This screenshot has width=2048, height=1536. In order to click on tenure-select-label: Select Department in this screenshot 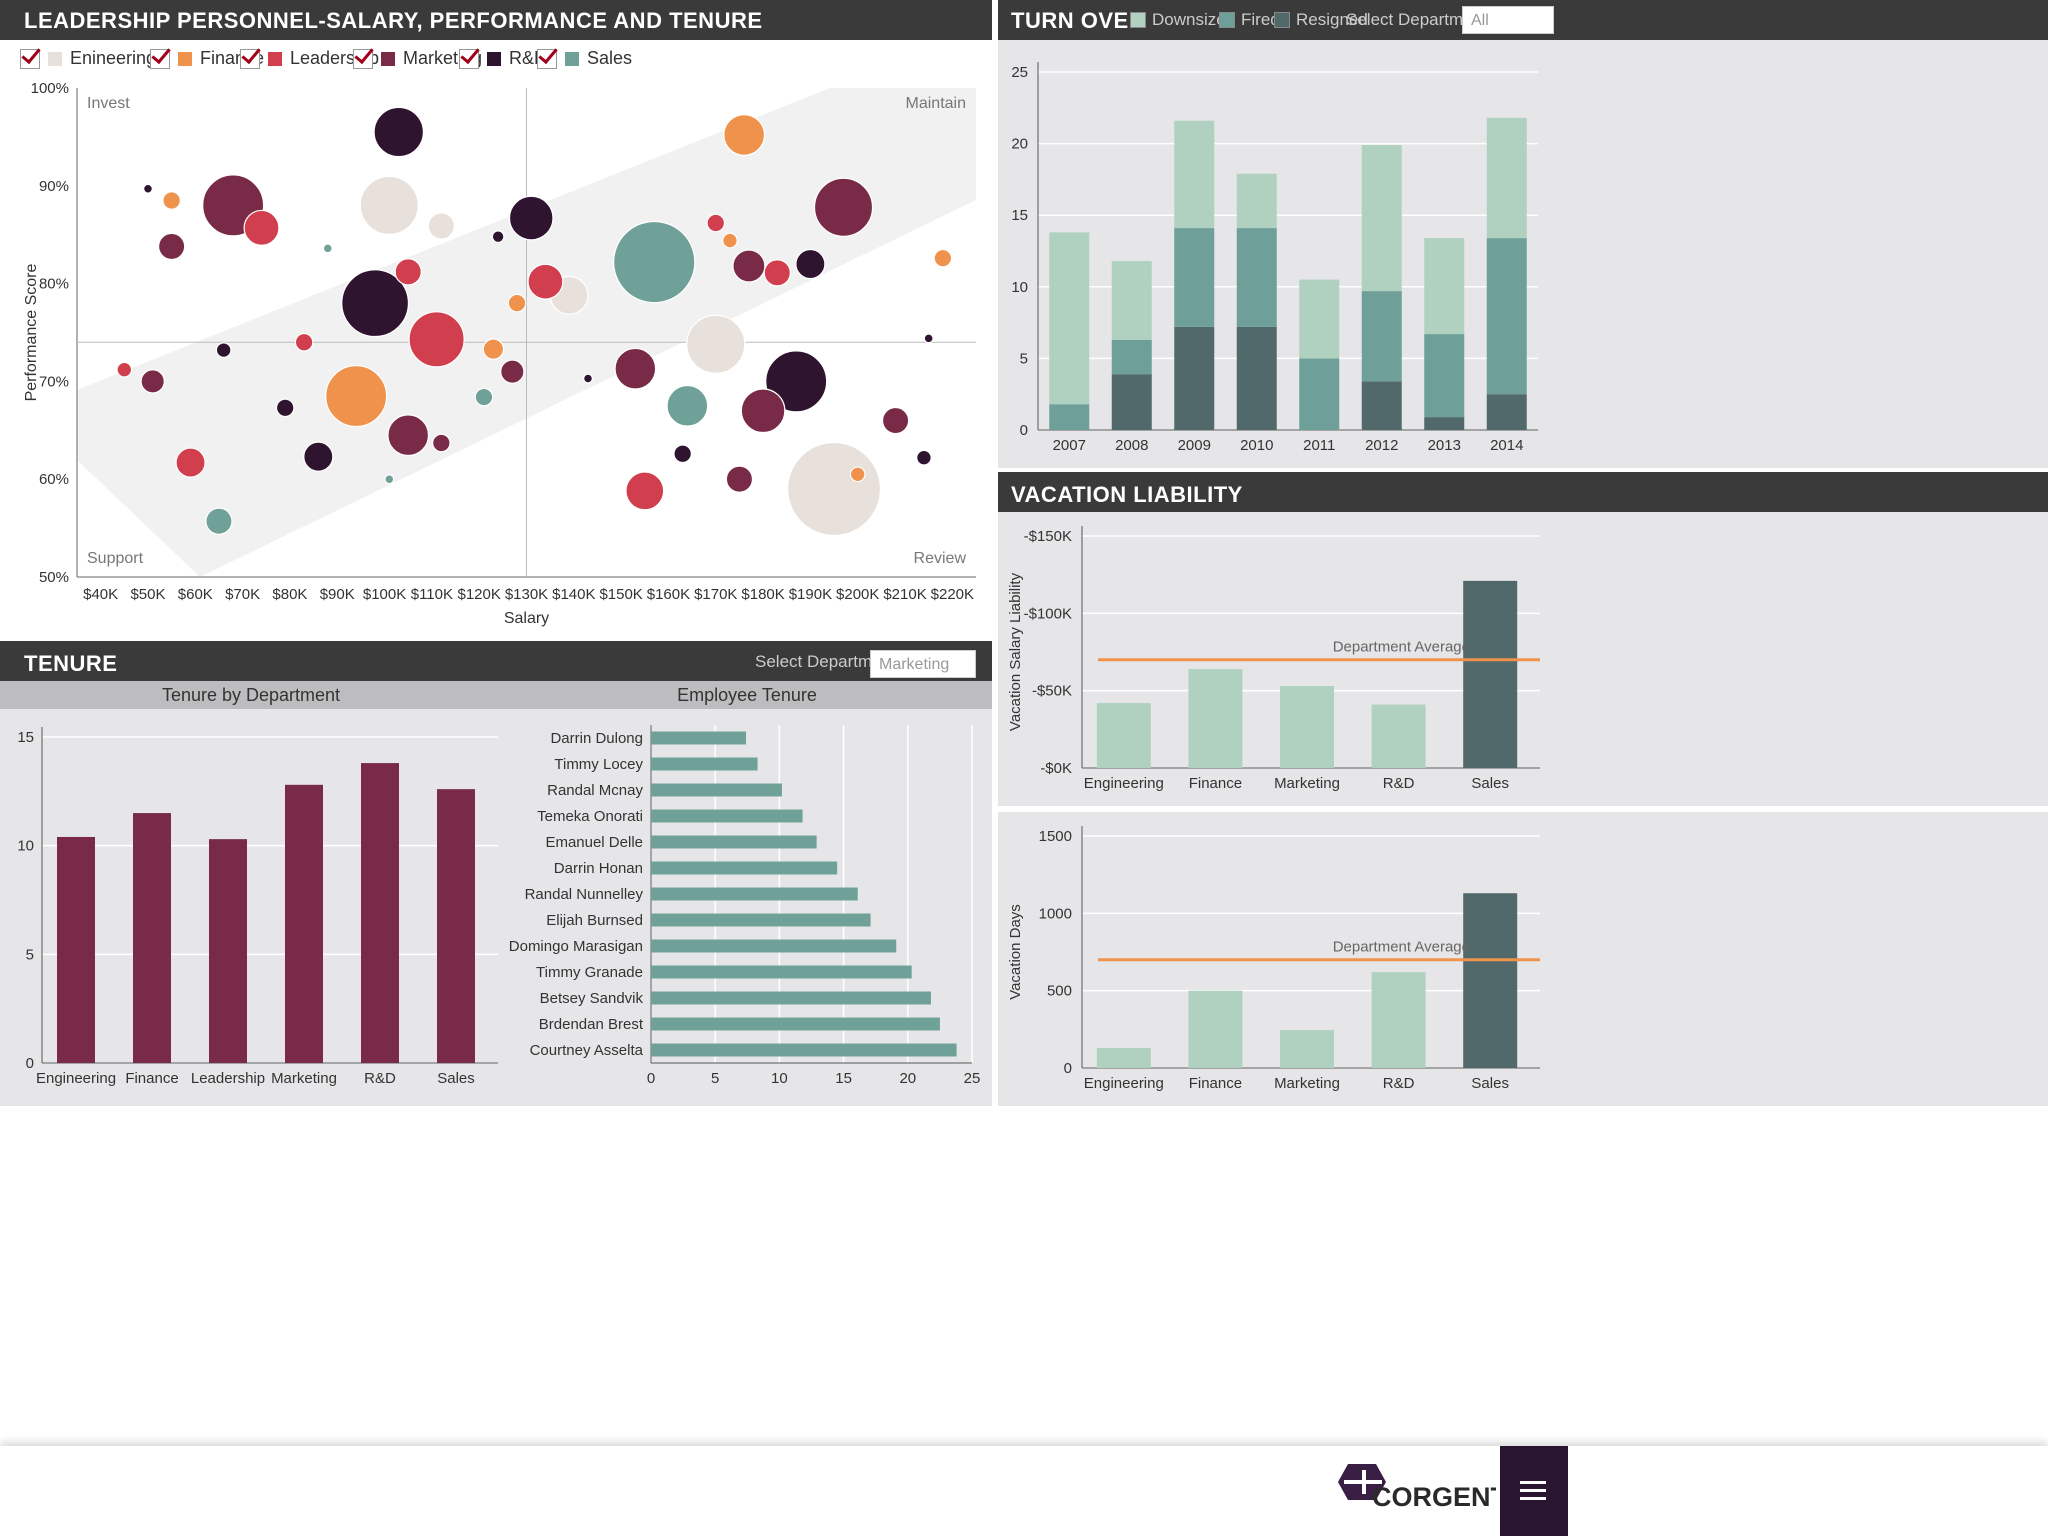, I will do `click(825, 661)`.